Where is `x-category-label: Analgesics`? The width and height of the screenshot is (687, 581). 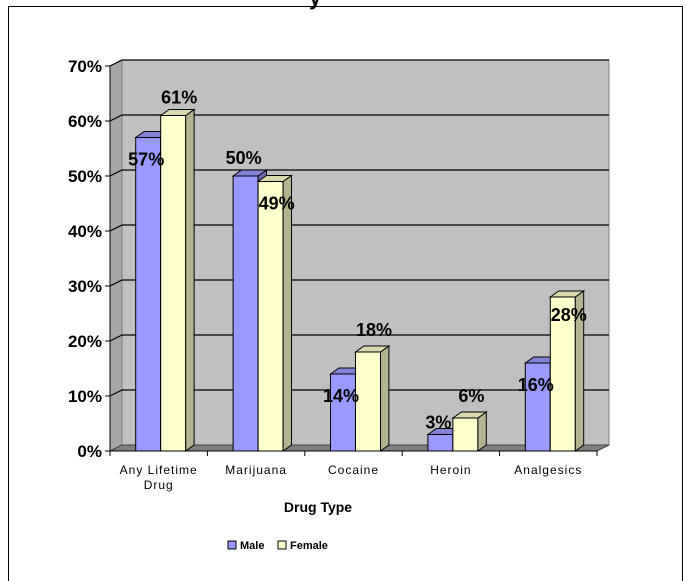
x-category-label: Analgesics is located at coordinates (548, 470).